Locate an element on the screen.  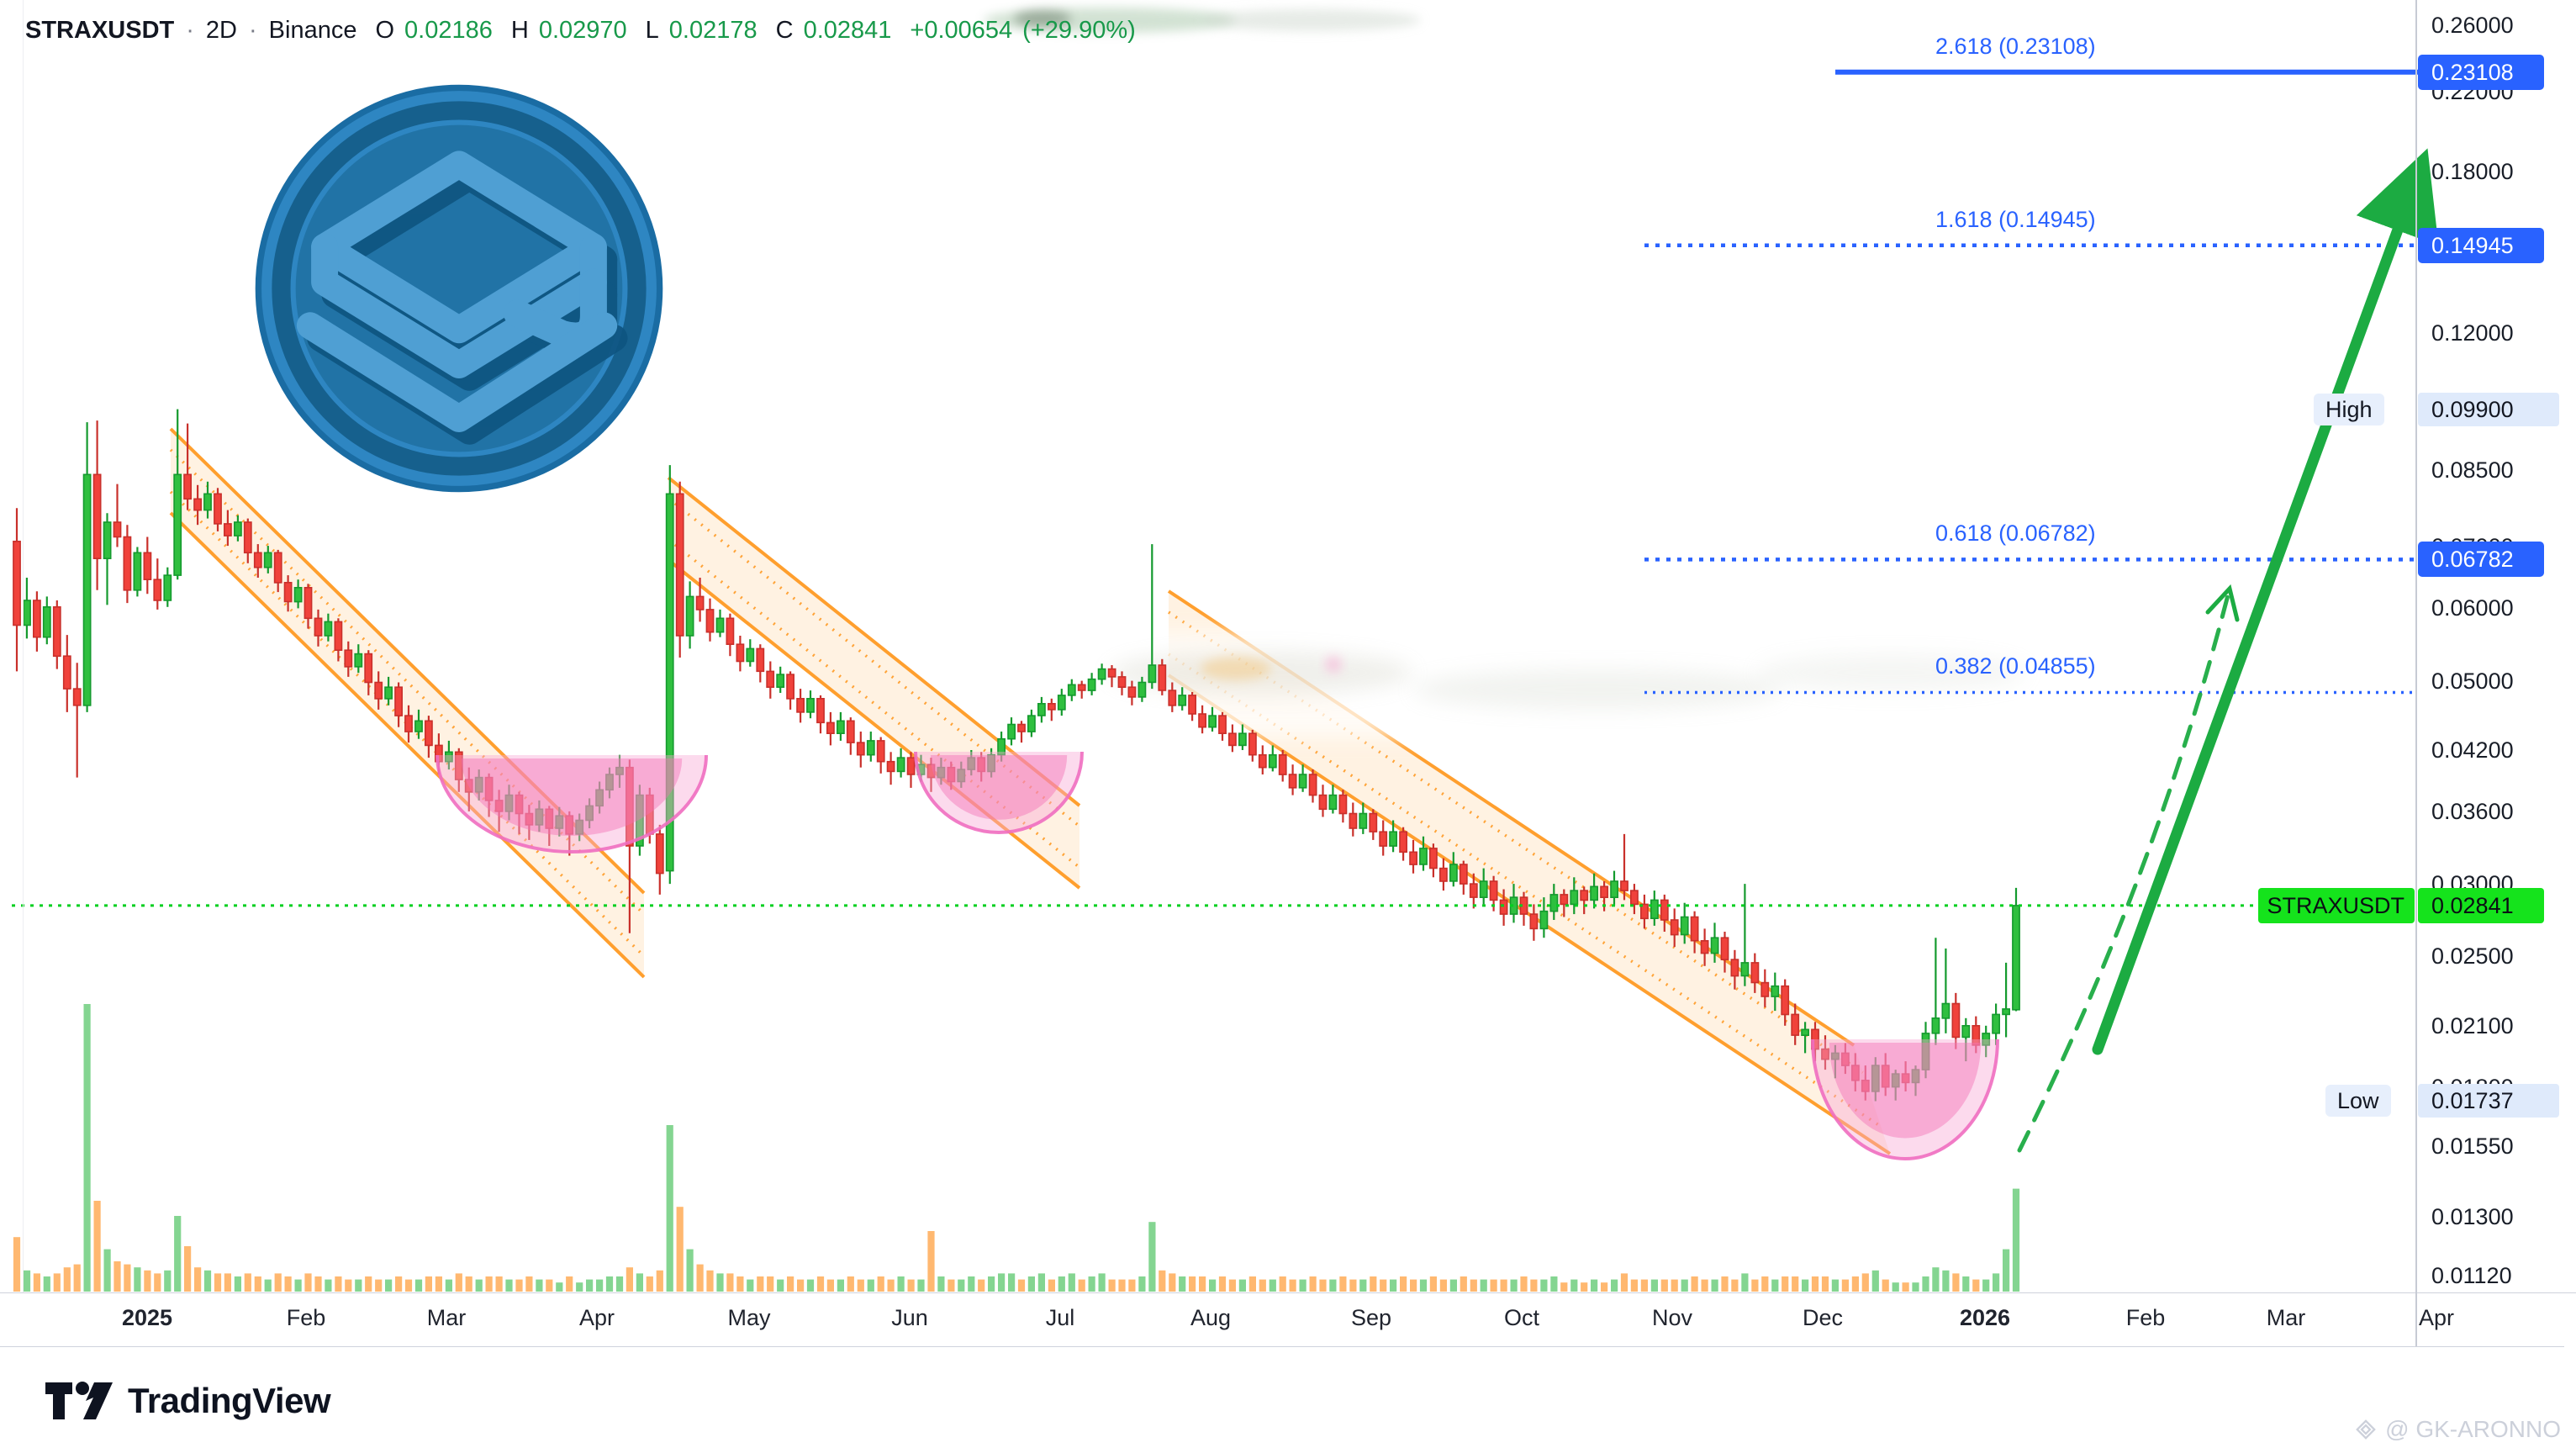
high-chip: High is located at coordinates (2349, 409).